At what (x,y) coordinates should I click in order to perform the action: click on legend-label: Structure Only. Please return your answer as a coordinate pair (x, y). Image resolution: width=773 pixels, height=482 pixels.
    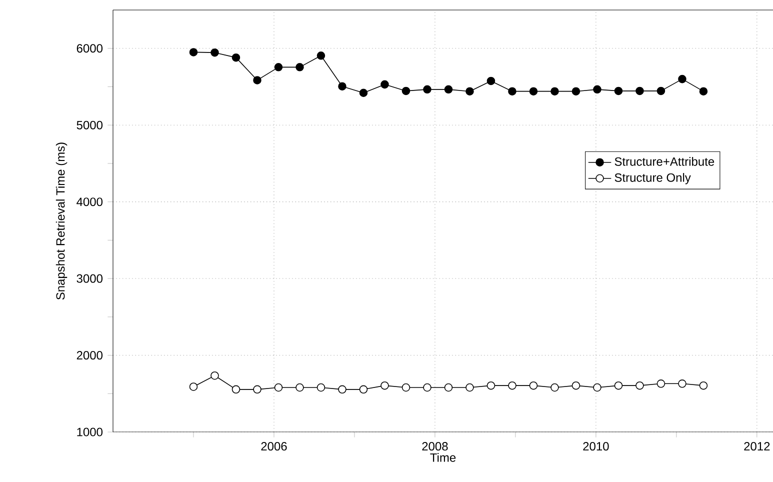
    Looking at the image, I should click on (652, 178).